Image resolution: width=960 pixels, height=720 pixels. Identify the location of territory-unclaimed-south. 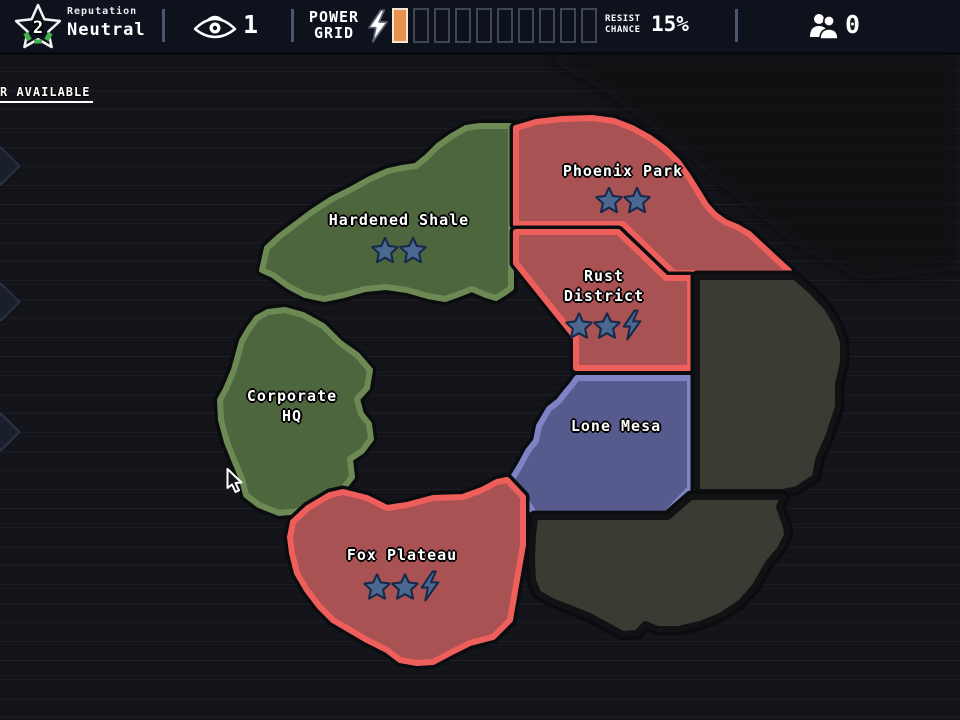
(659, 565).